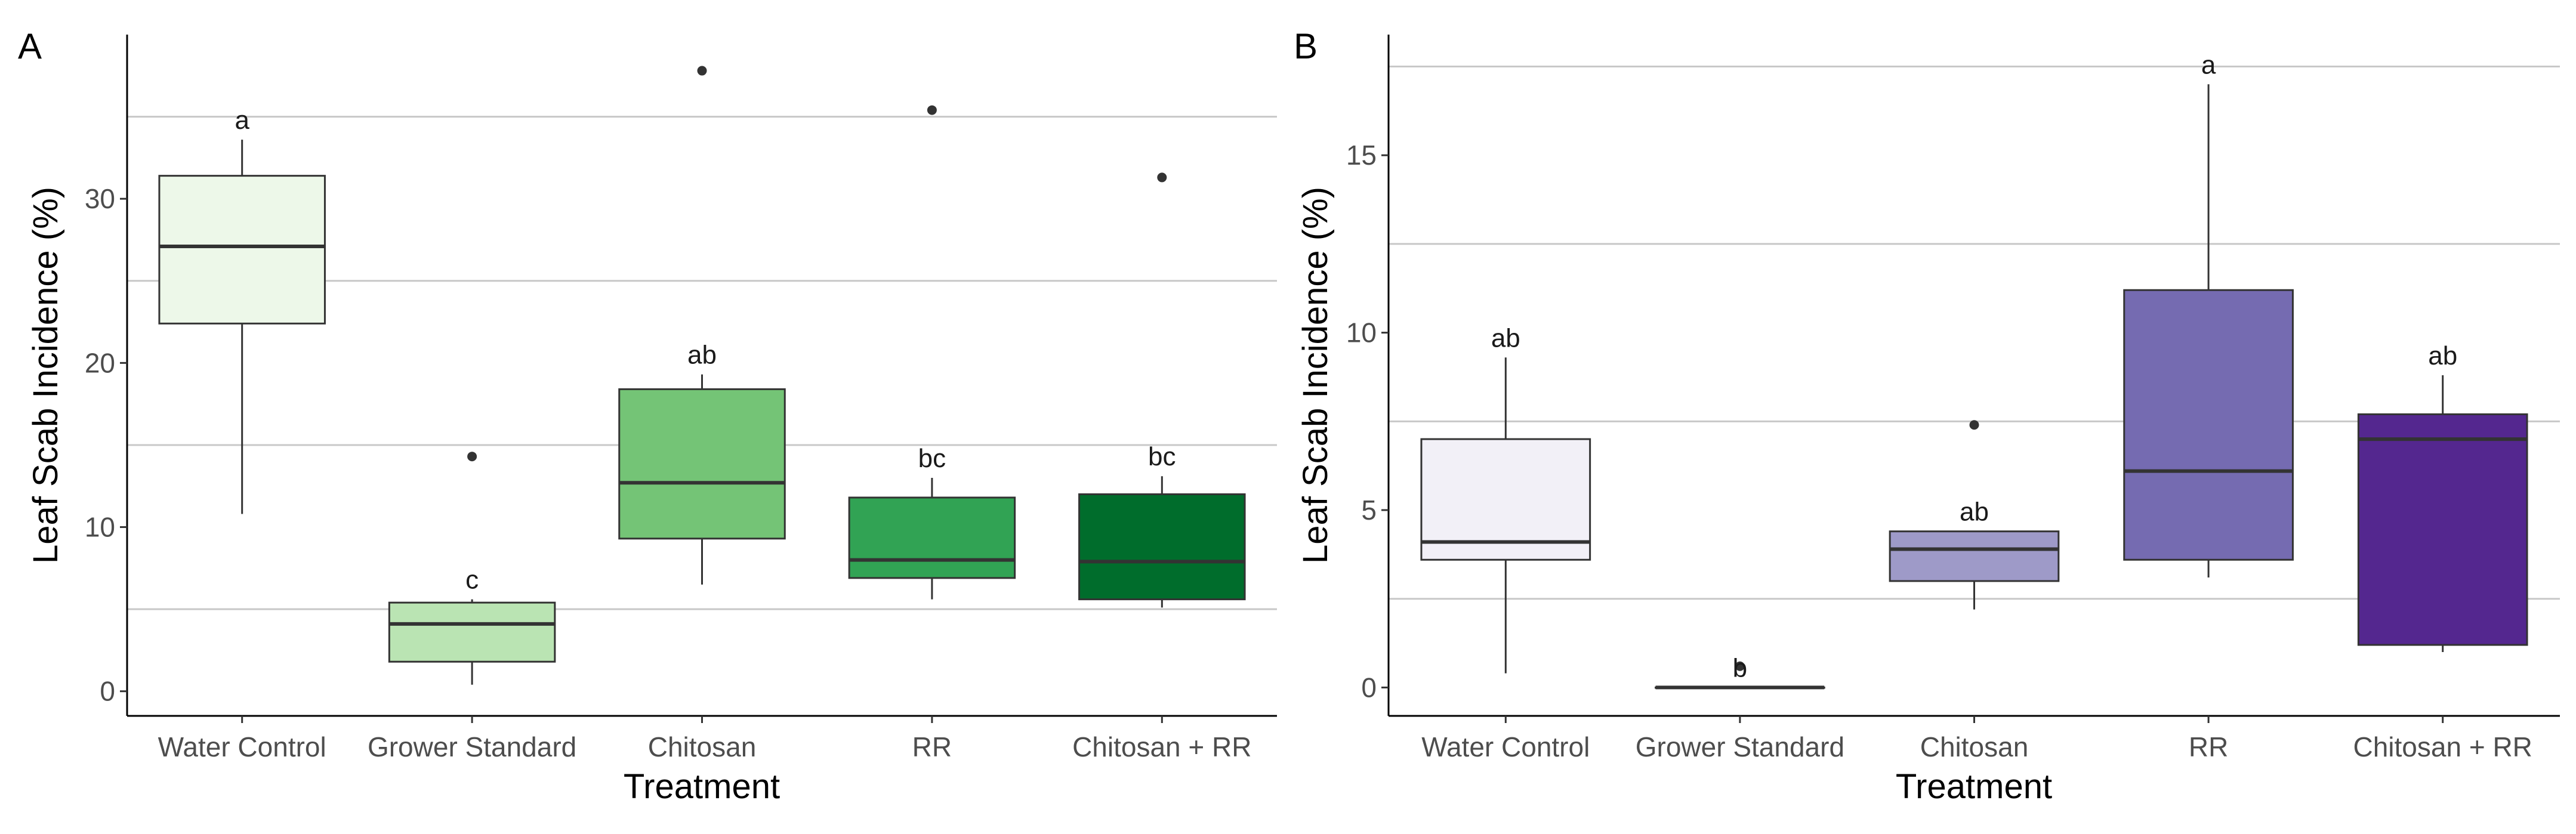 The image size is (2576, 834). Describe the element at coordinates (242, 120) in the screenshot. I see `panel-a-significance-letter: a` at that location.